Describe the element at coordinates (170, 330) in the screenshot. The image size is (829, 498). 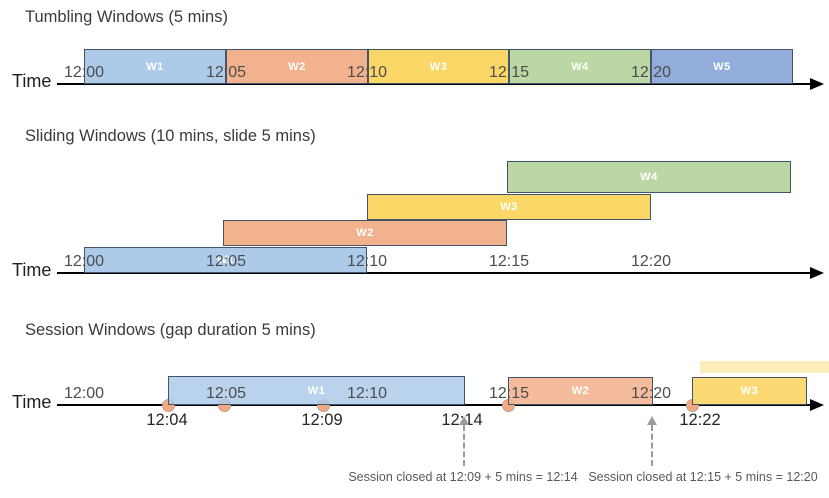
I see `section-title-session: Session Windows (gap duration 5 mins)` at that location.